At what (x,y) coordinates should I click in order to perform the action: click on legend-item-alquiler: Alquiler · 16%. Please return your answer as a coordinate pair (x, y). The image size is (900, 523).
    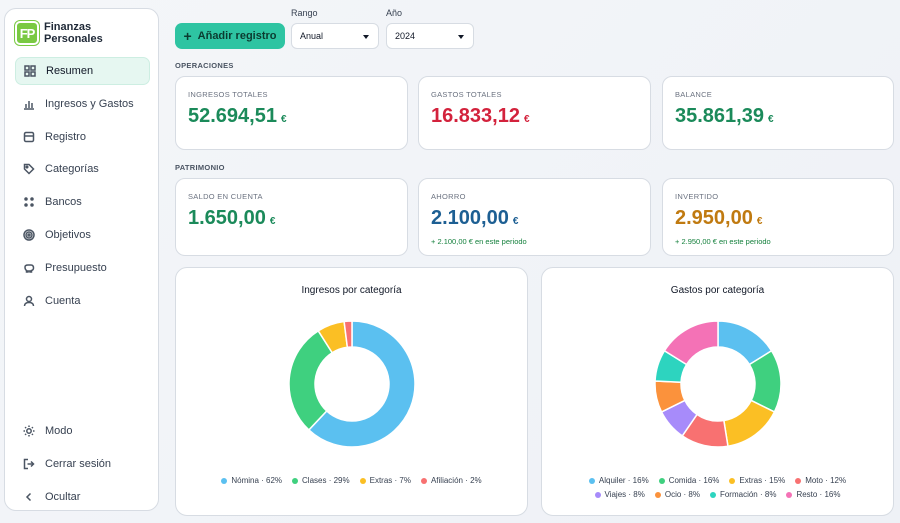
    Looking at the image, I should click on (618, 480).